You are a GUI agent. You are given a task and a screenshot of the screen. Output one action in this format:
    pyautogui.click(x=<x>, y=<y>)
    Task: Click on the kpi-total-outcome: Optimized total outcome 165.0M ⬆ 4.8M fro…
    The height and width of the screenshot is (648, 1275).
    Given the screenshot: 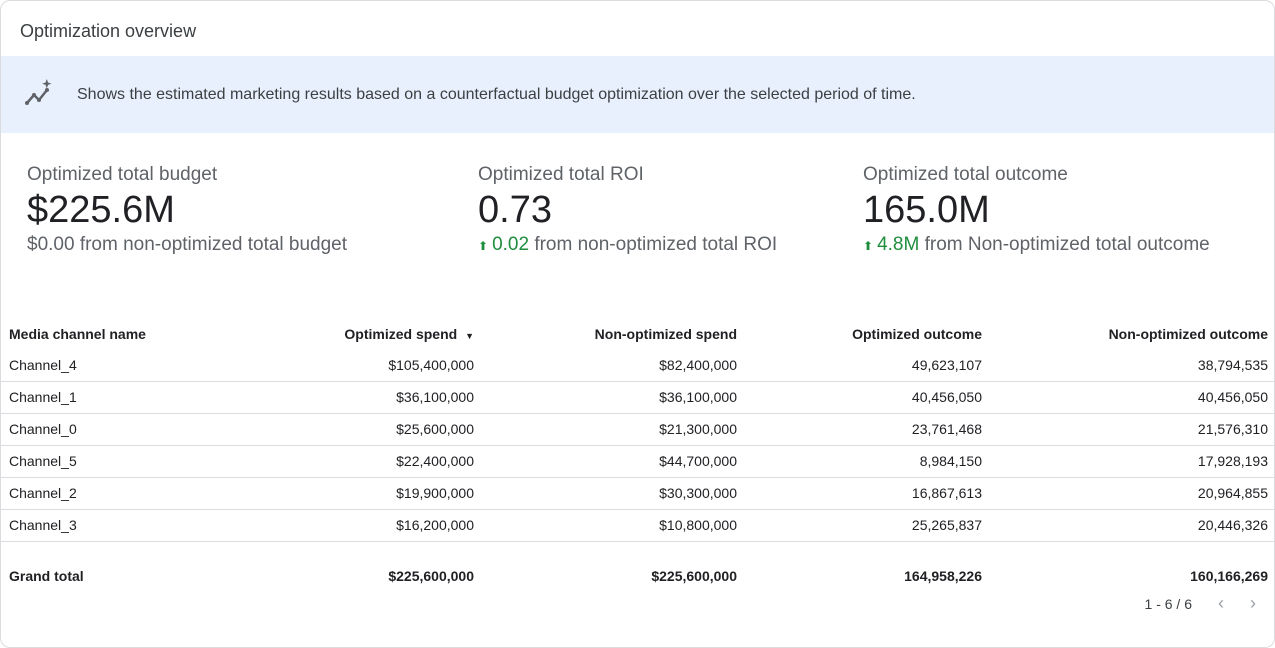 What is the action you would take?
    pyautogui.click(x=1036, y=210)
    